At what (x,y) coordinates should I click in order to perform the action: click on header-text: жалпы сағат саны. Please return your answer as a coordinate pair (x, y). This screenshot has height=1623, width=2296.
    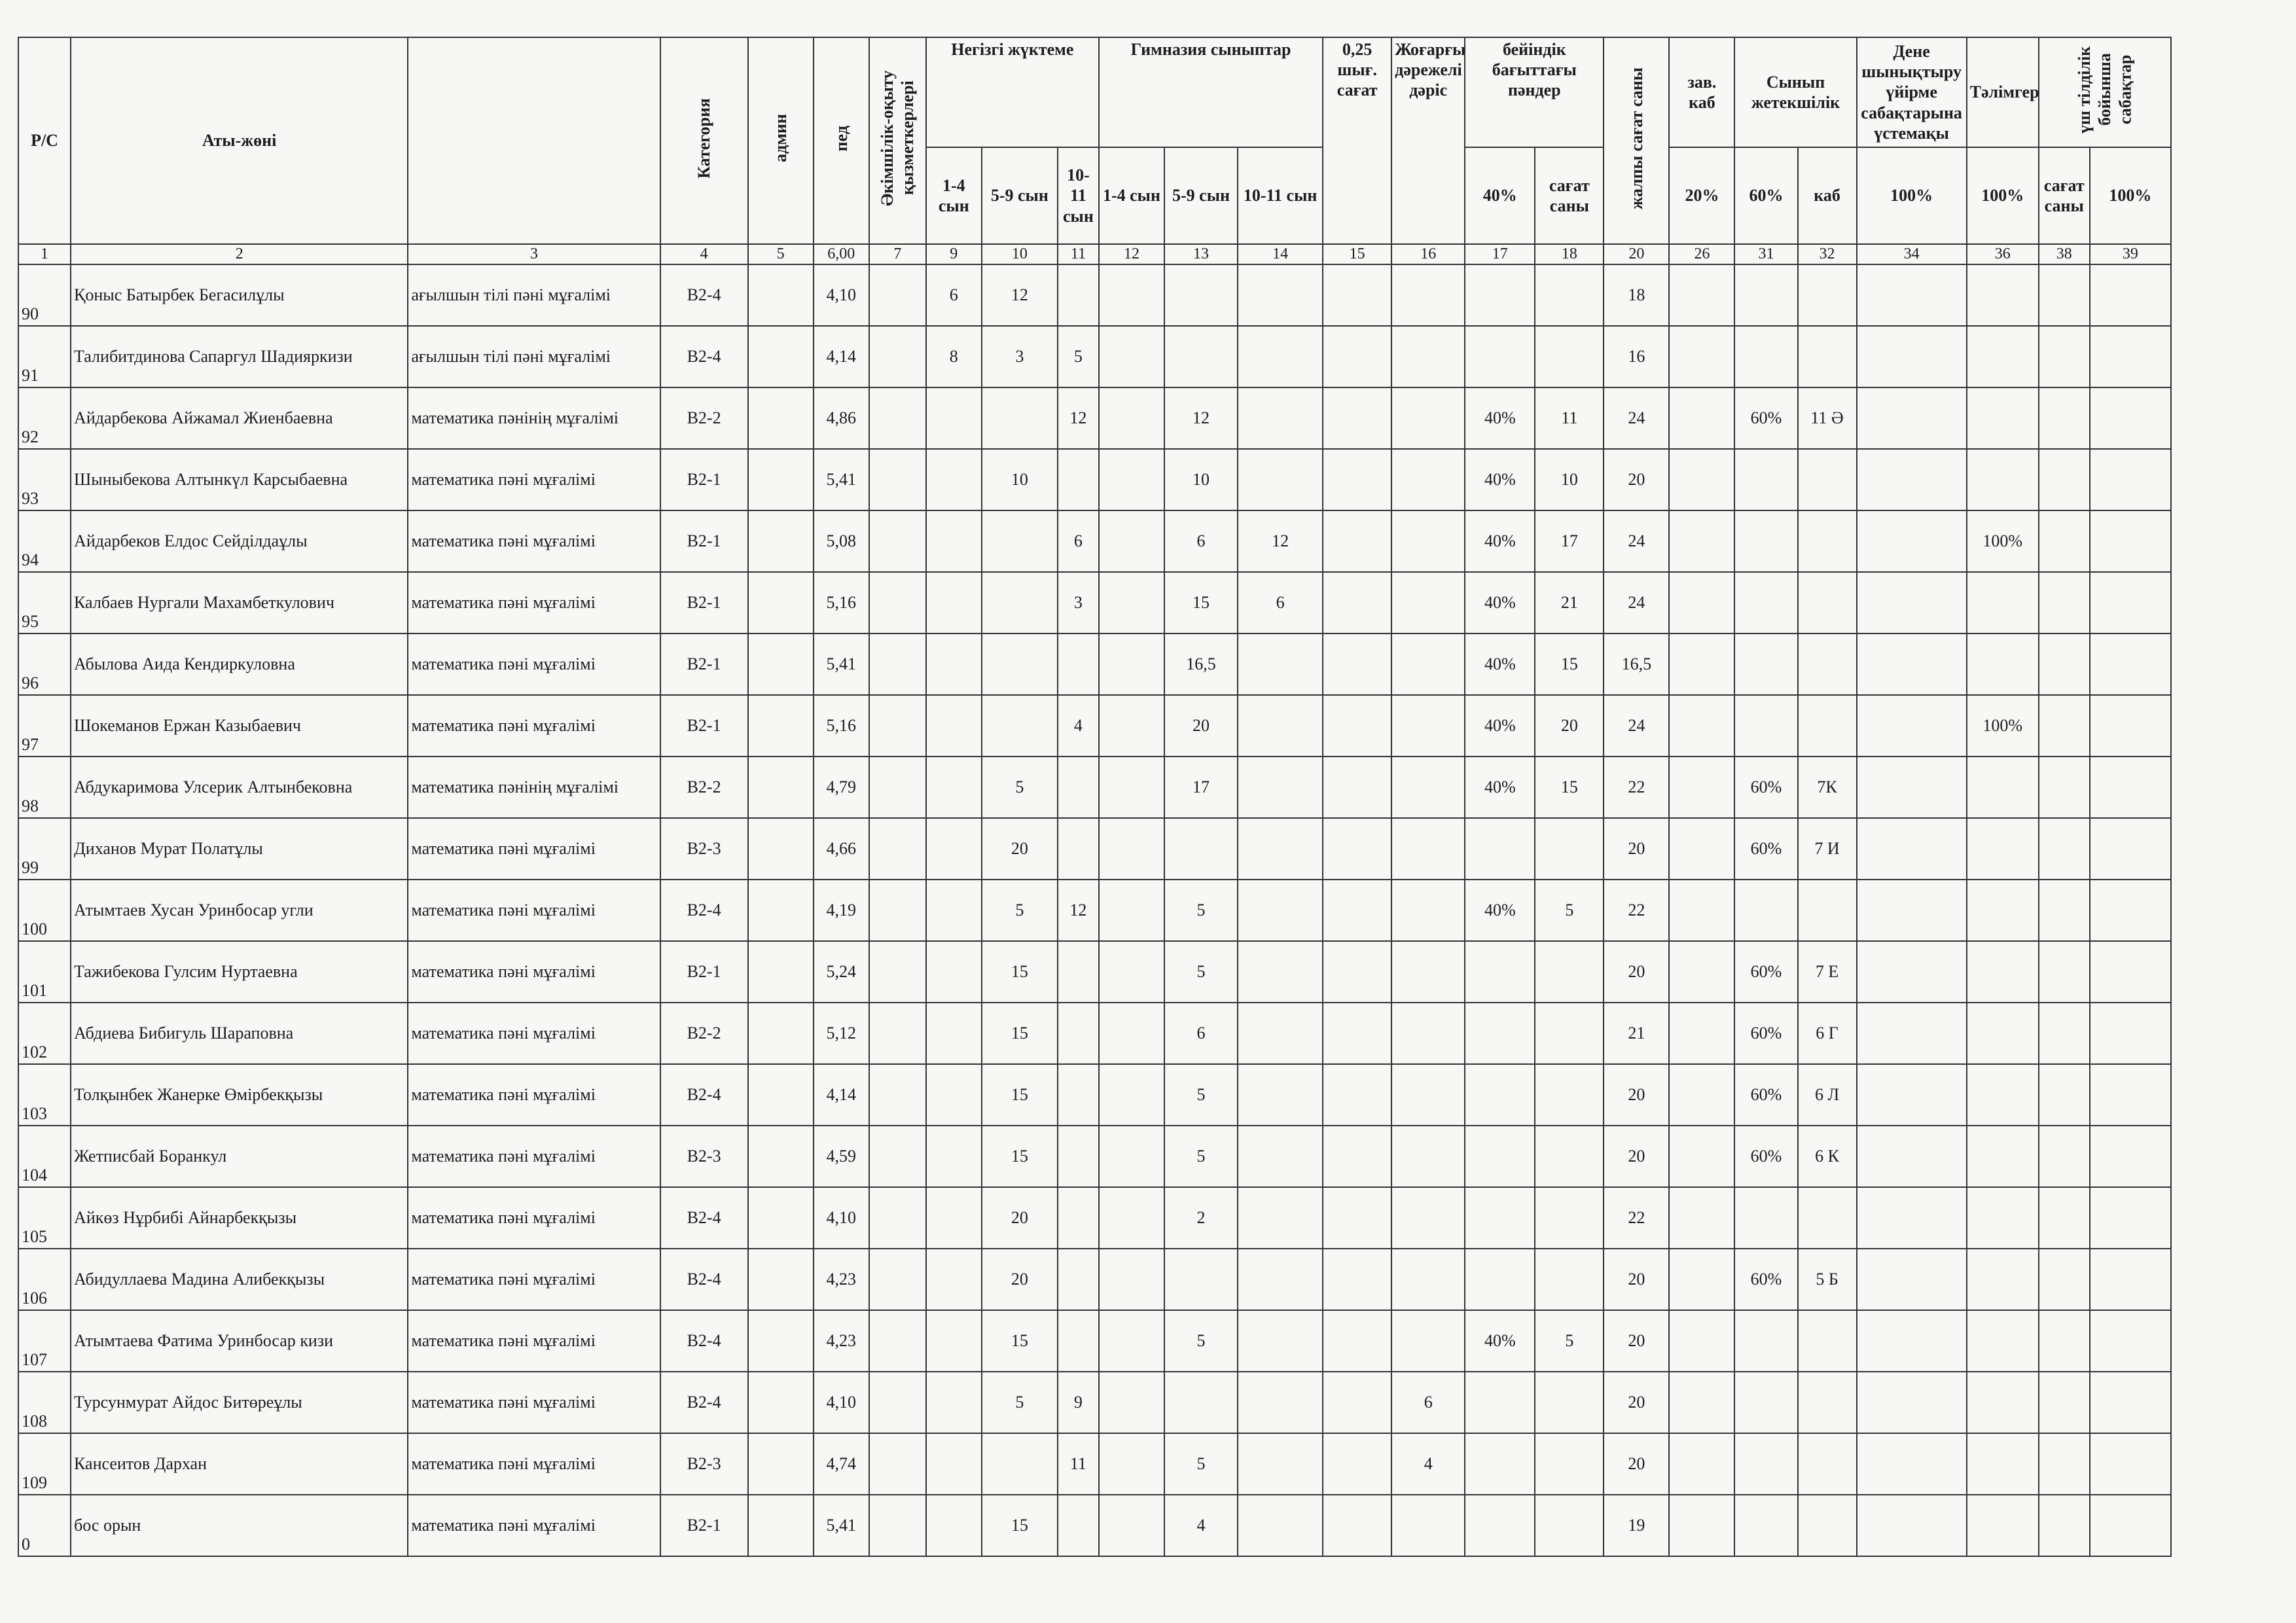
    Looking at the image, I should click on (1636, 138).